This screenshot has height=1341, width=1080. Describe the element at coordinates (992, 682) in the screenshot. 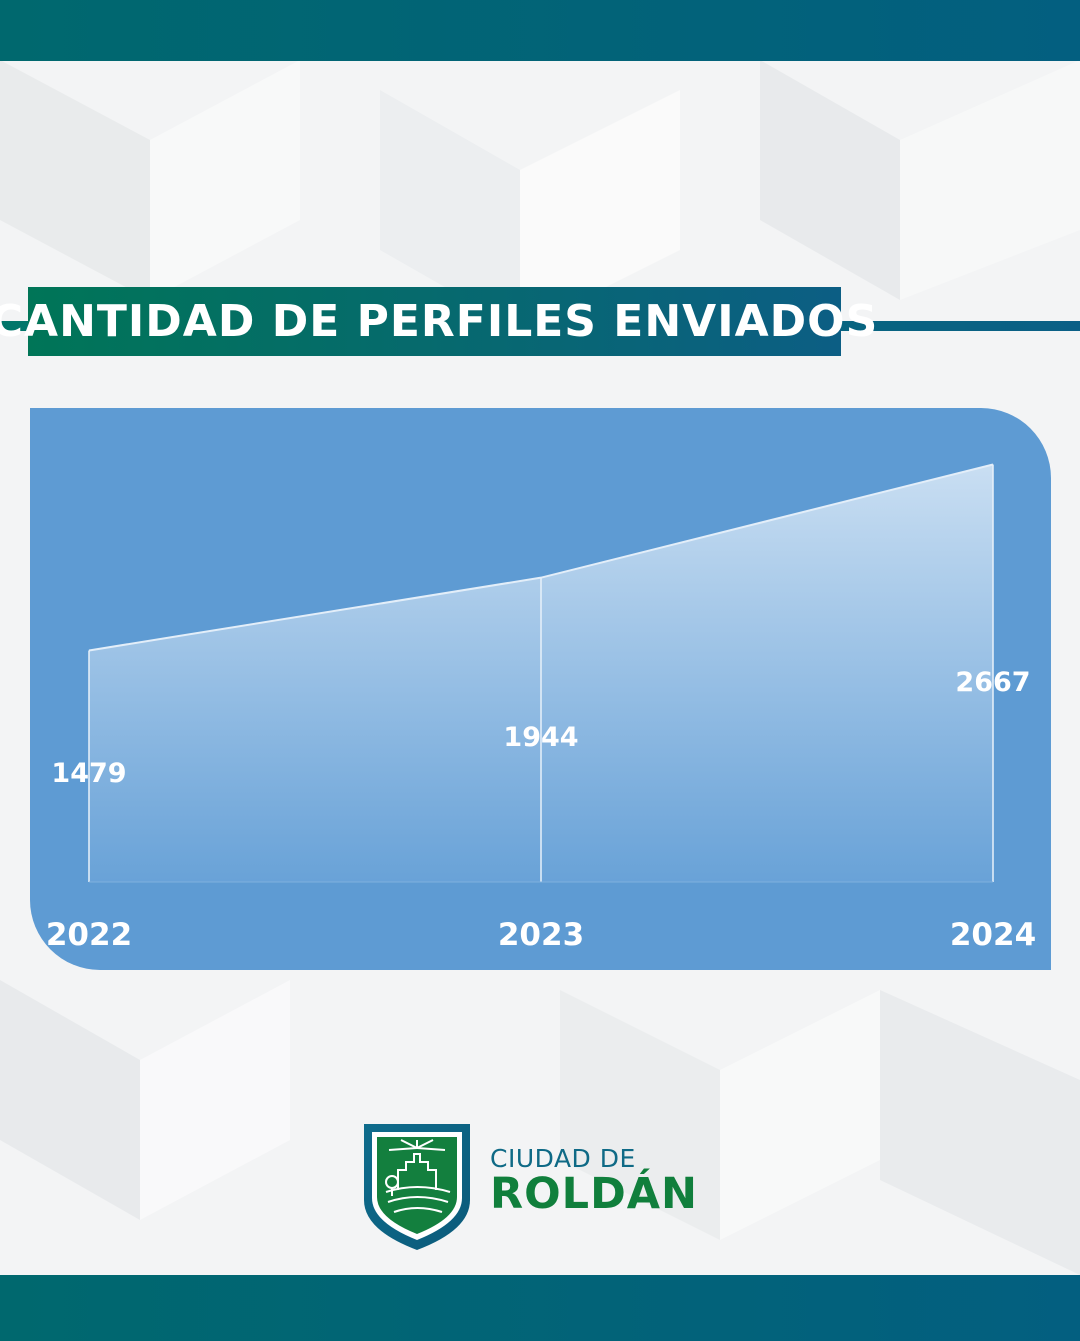

I see `data-label-2024: 2667` at that location.